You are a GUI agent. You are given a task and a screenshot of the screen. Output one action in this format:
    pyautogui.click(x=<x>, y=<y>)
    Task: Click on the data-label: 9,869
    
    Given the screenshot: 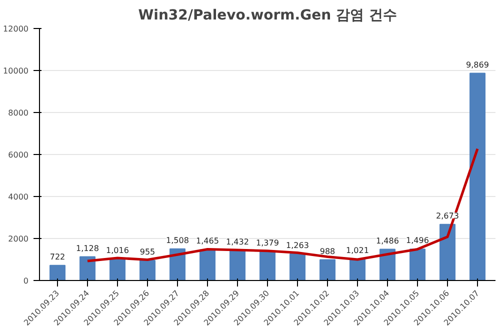 What is the action you would take?
    pyautogui.click(x=477, y=65)
    